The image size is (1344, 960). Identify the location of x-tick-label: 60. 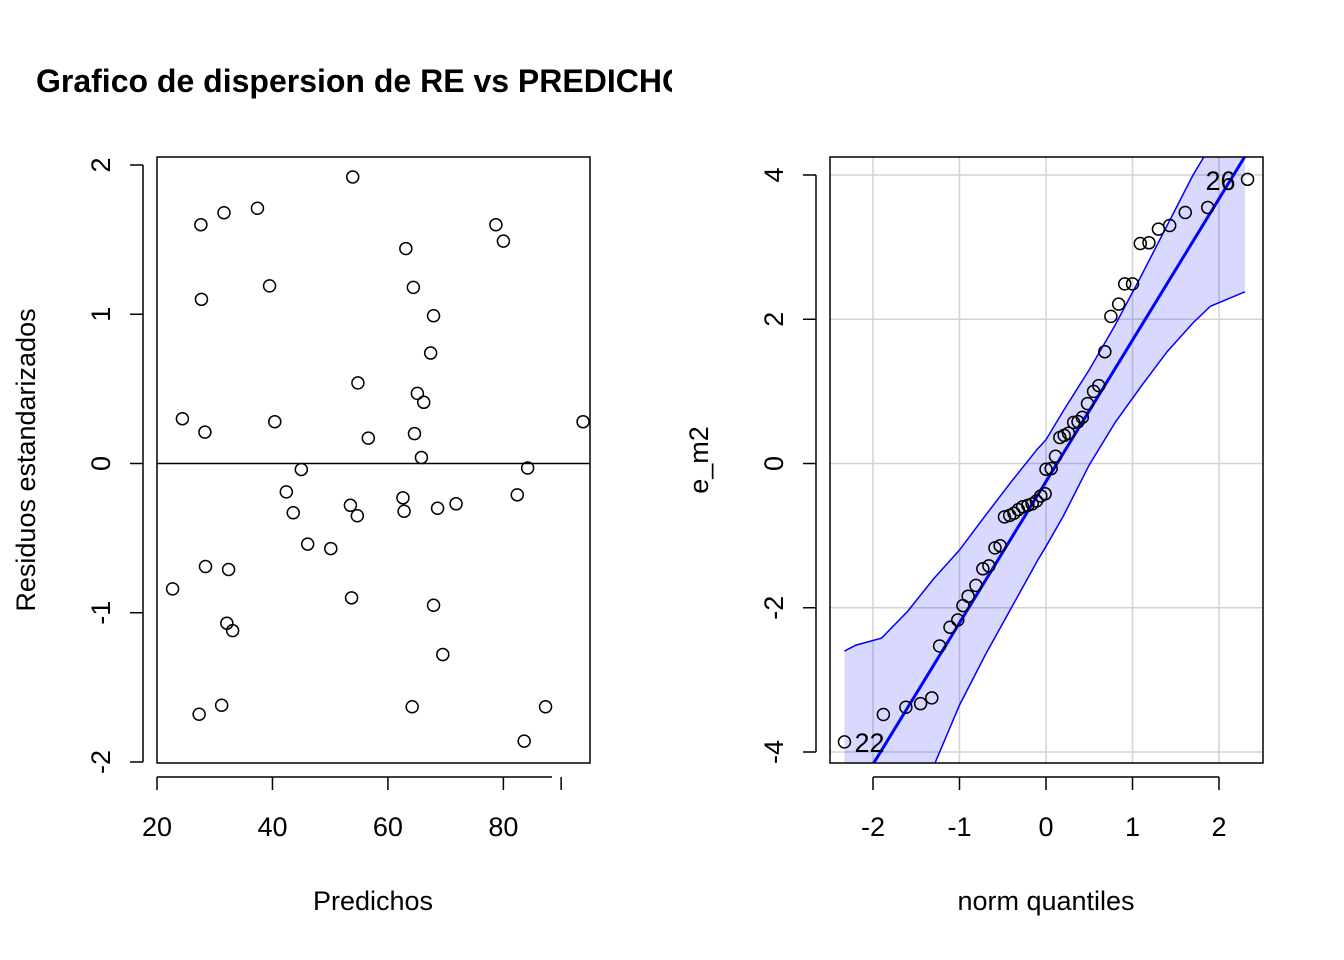
(388, 827).